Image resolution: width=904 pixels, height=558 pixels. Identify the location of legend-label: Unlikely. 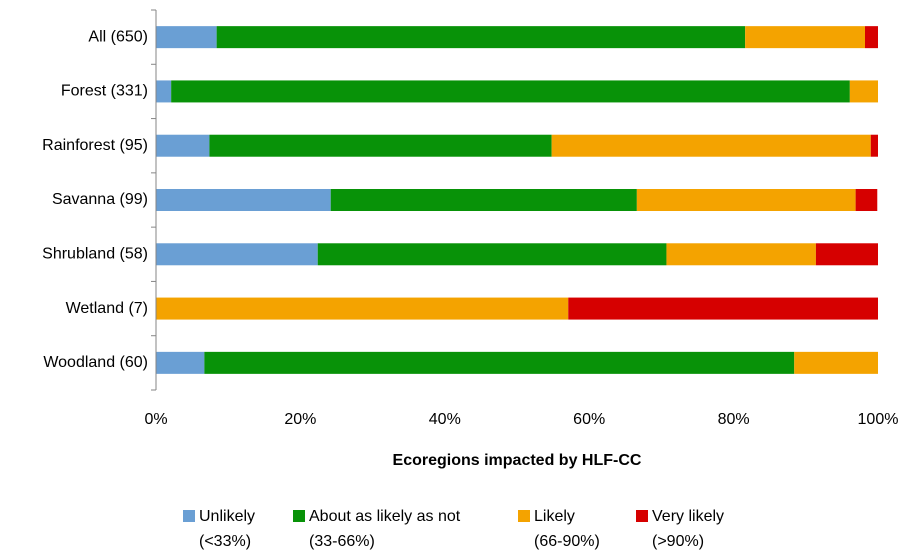
(227, 516).